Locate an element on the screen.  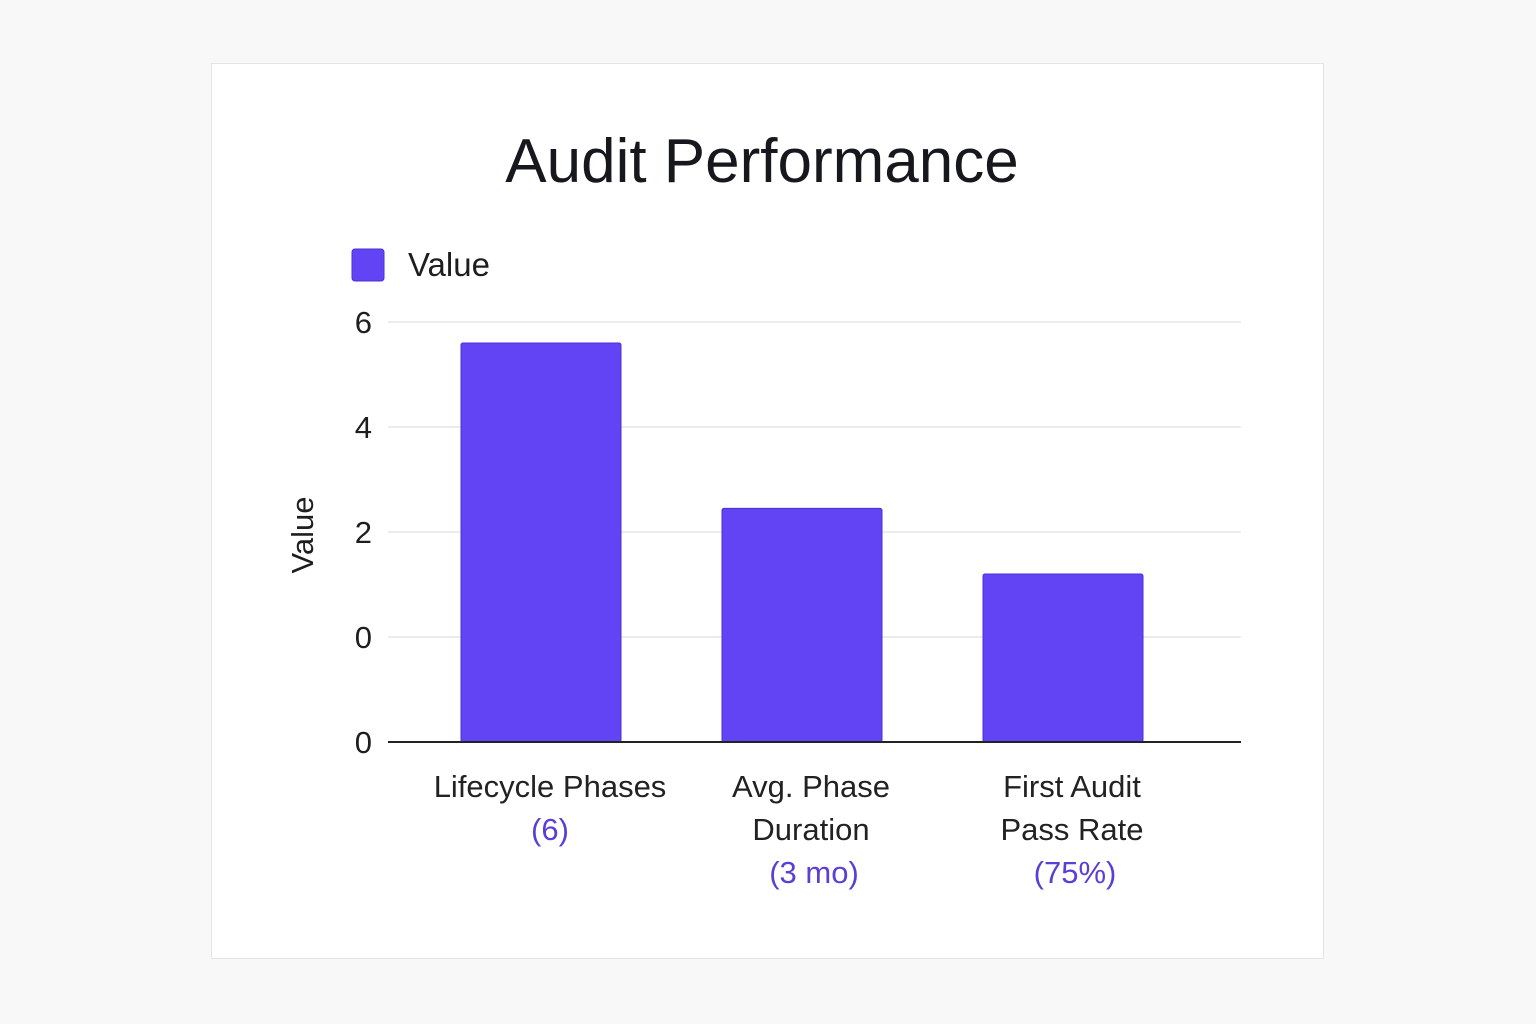
x-tick-label: First Audit Pass Rate (75%) is located at coordinates (1071, 829).